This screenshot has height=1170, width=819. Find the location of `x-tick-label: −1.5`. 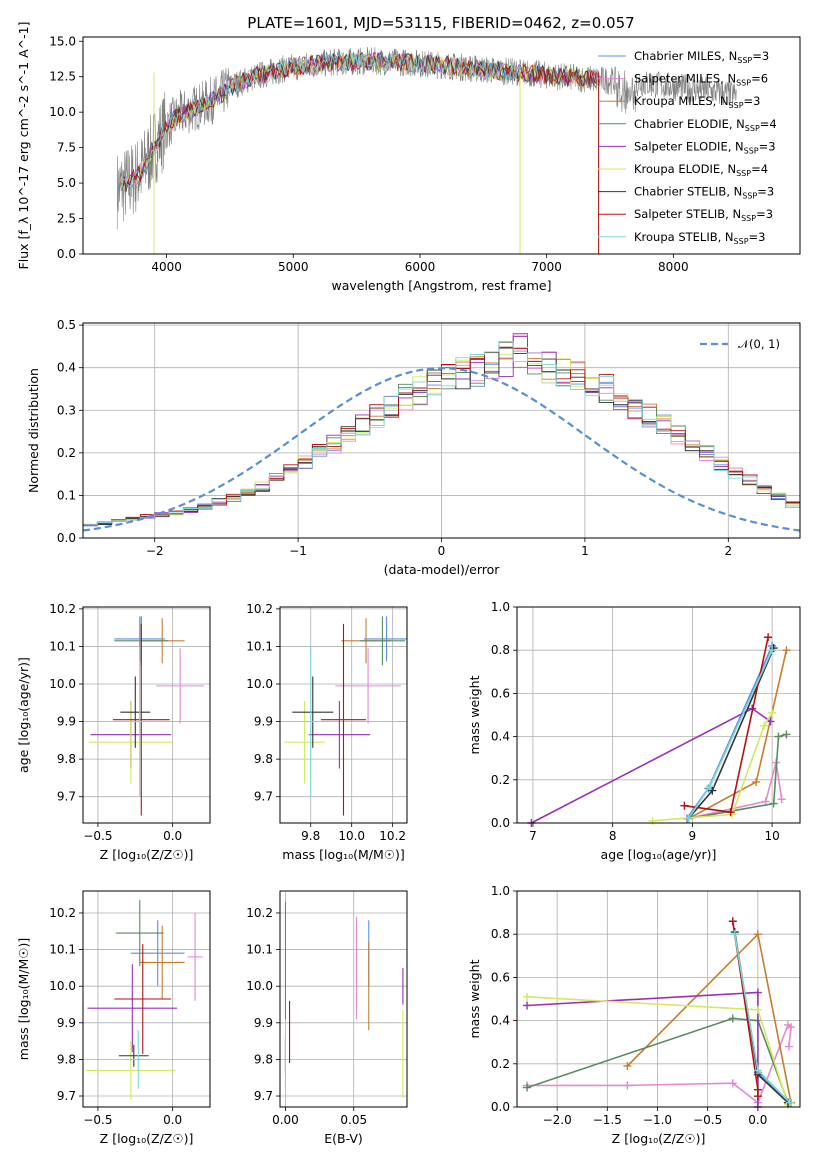

x-tick-label: −1.5 is located at coordinates (607, 1120).